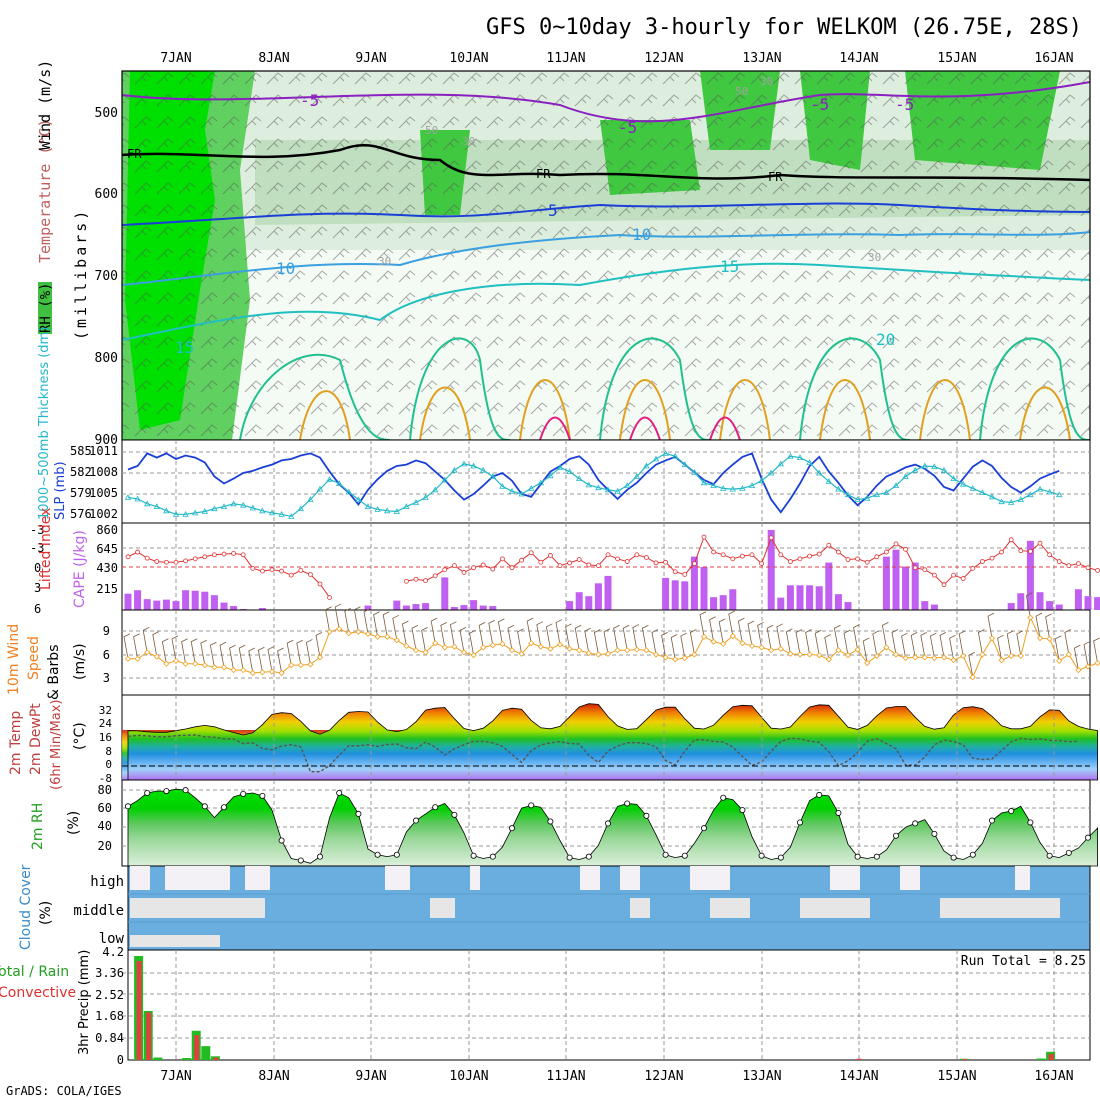 The width and height of the screenshot is (1100, 1100). I want to click on contour-label: 30, so click(468, 141).